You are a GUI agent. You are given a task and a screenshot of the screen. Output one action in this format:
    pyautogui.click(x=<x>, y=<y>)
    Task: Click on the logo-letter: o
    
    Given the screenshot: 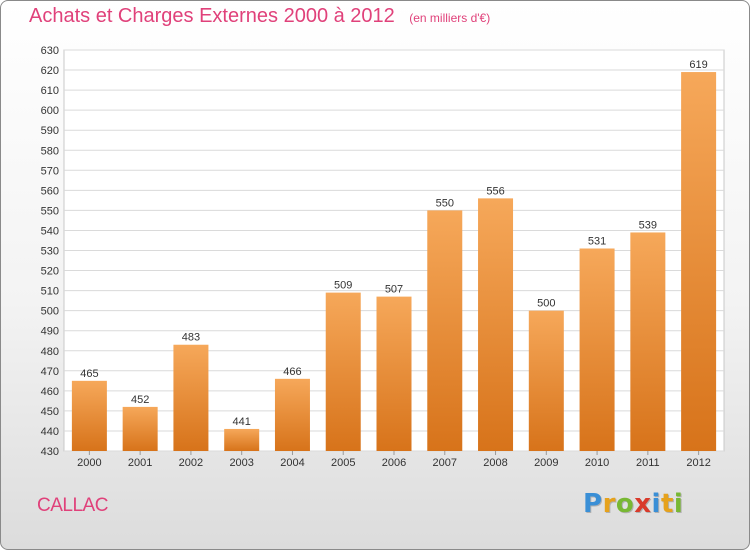 What is the action you would take?
    pyautogui.click(x=625, y=504)
    